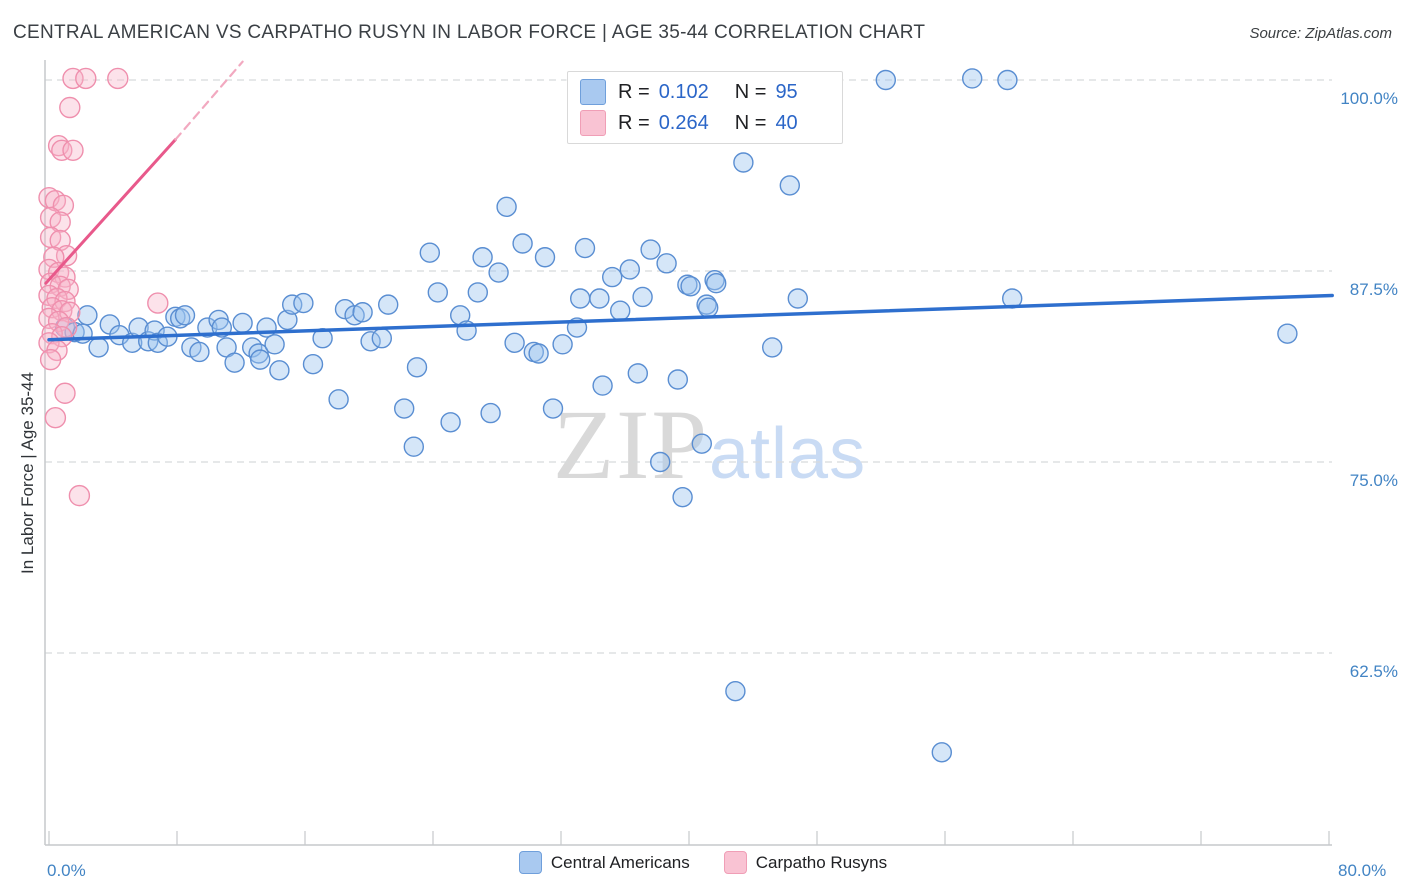  What do you see at coordinates (705, 92) in the screenshot?
I see `legend-row-central-americans: R = 0.102 N = 95` at bounding box center [705, 92].